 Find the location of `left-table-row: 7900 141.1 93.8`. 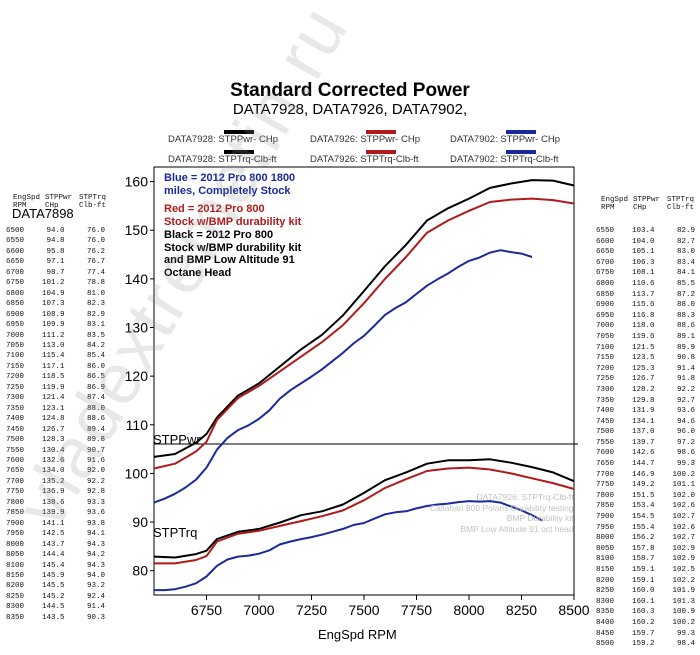

left-table-row: 7900 141.1 93.8 is located at coordinates (56, 523).